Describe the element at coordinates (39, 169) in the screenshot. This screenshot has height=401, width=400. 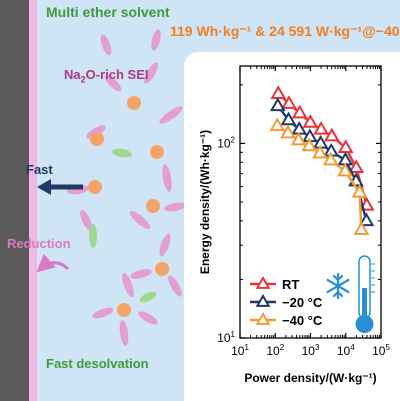
I see `fast-label: Fast` at that location.